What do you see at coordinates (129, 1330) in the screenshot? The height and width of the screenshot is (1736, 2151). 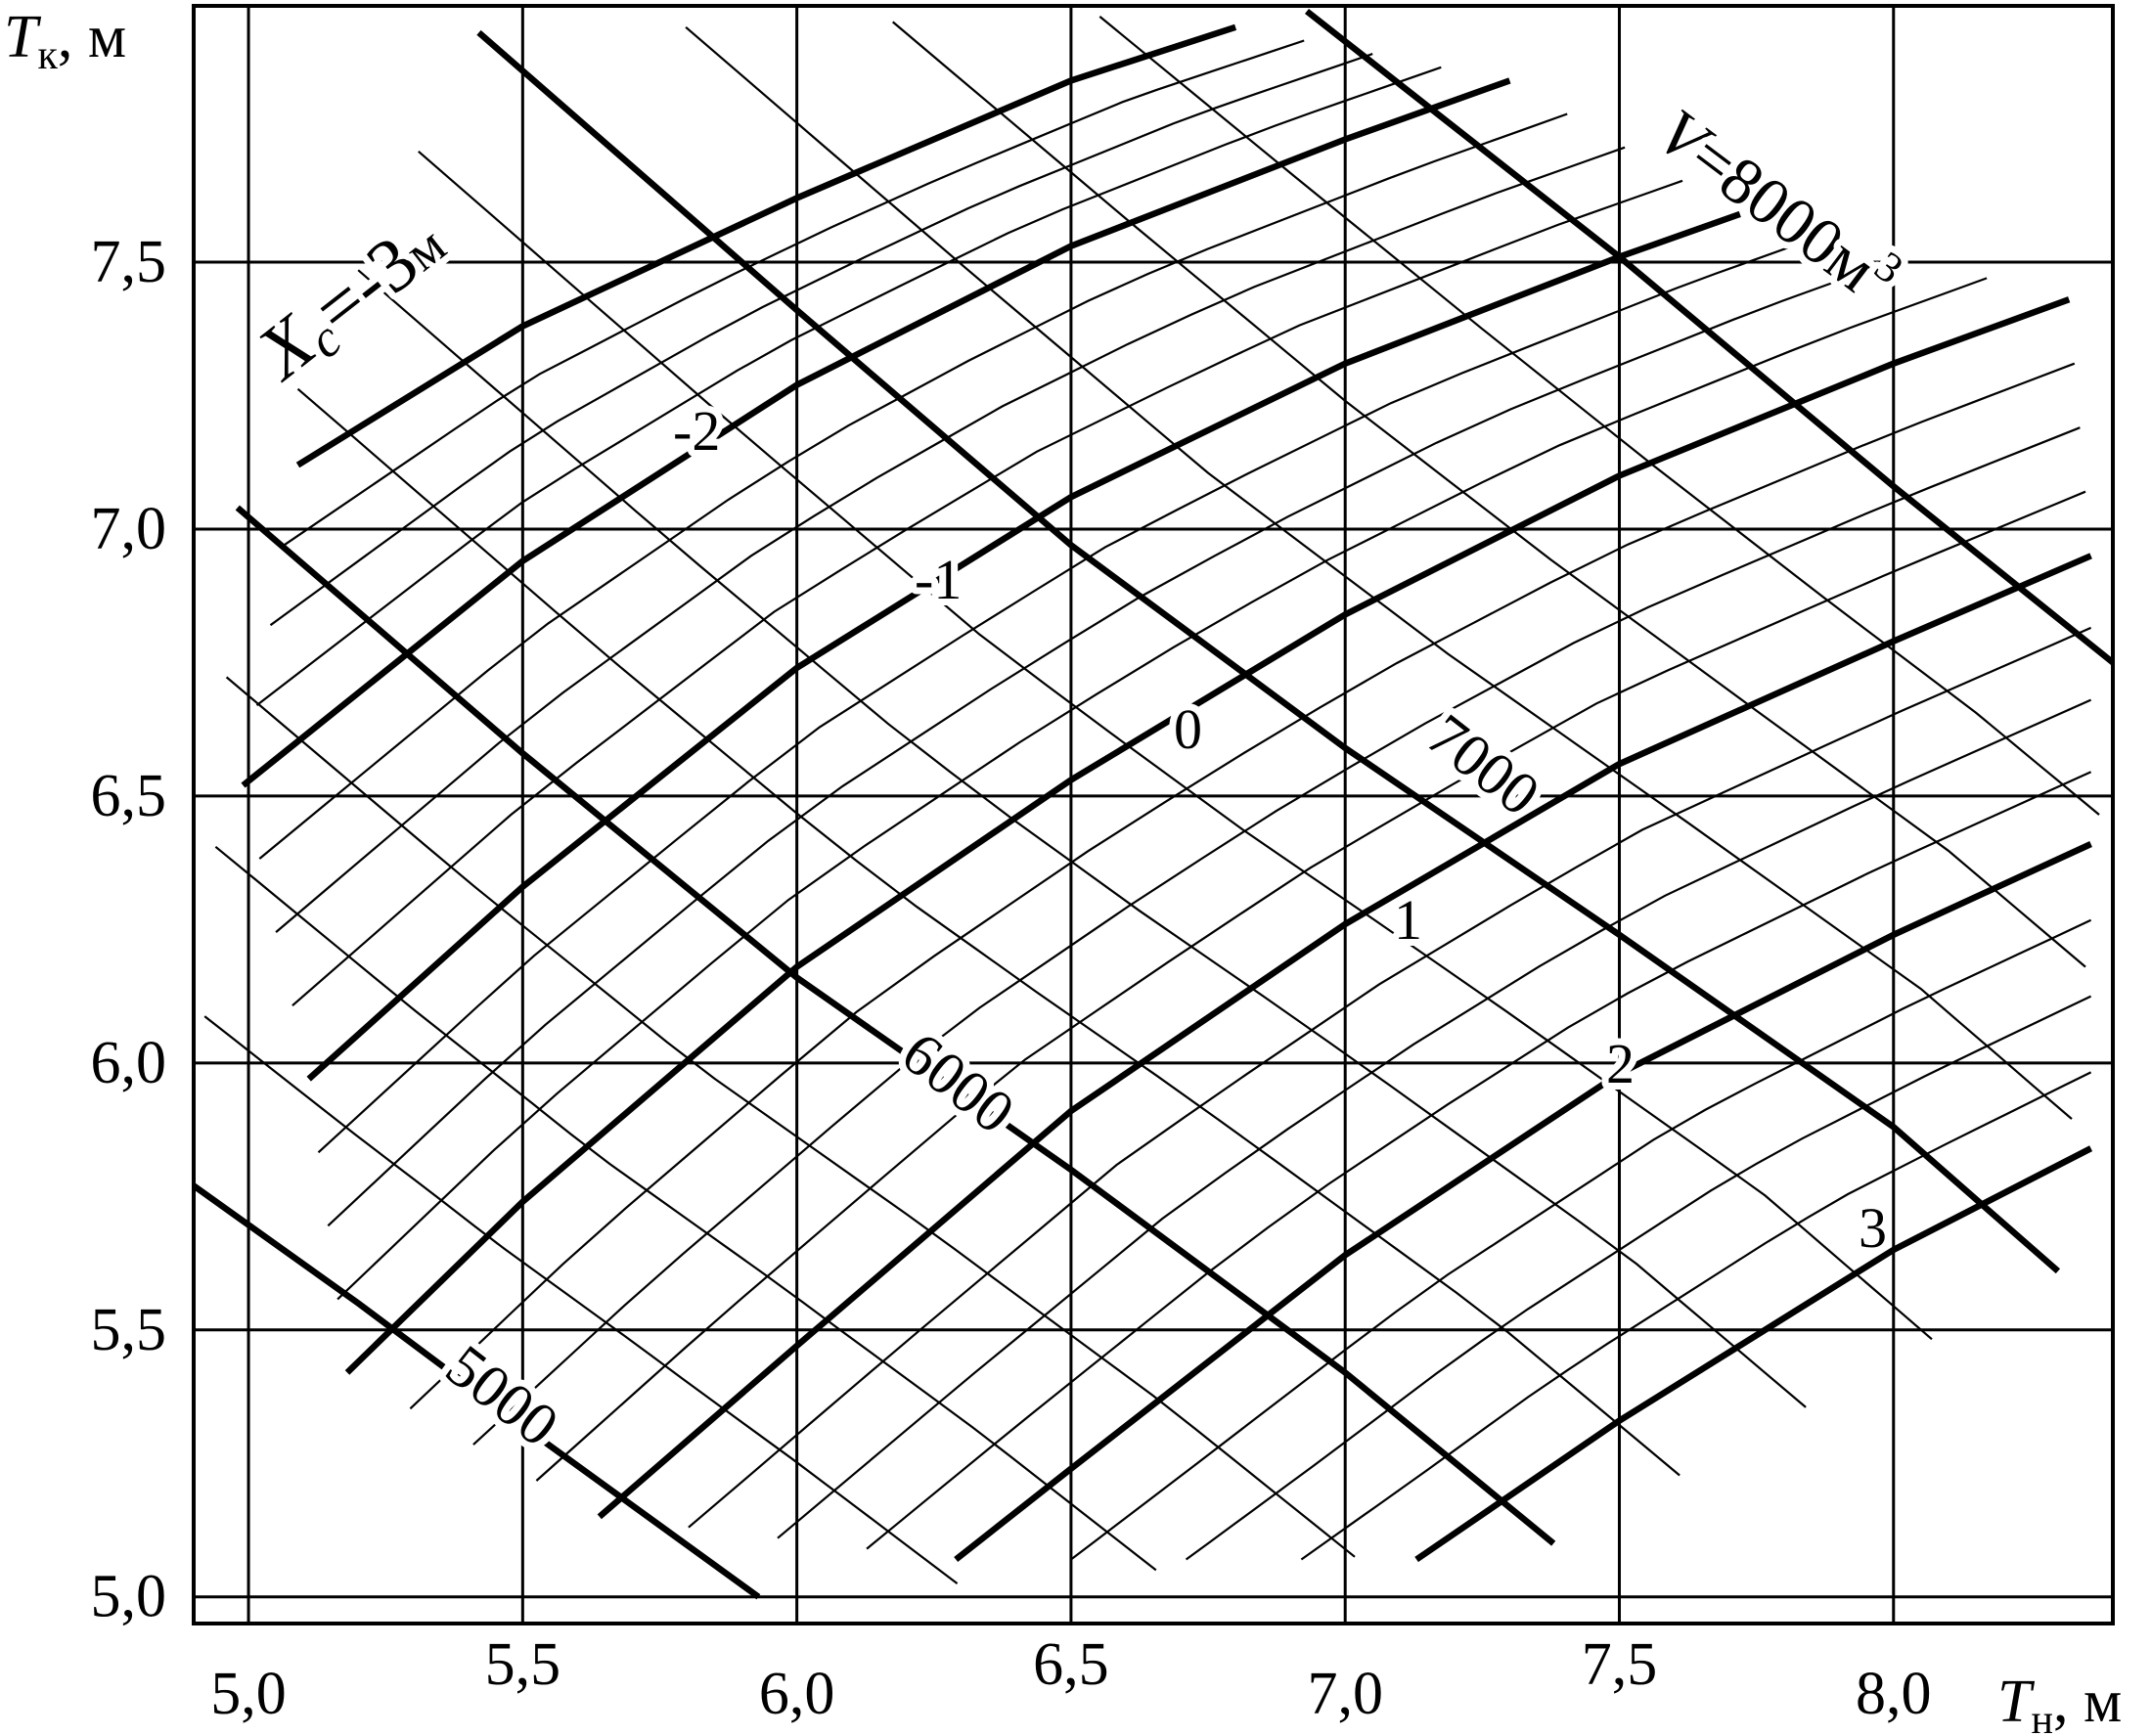 I see `y-tick-label: 5,5` at bounding box center [129, 1330].